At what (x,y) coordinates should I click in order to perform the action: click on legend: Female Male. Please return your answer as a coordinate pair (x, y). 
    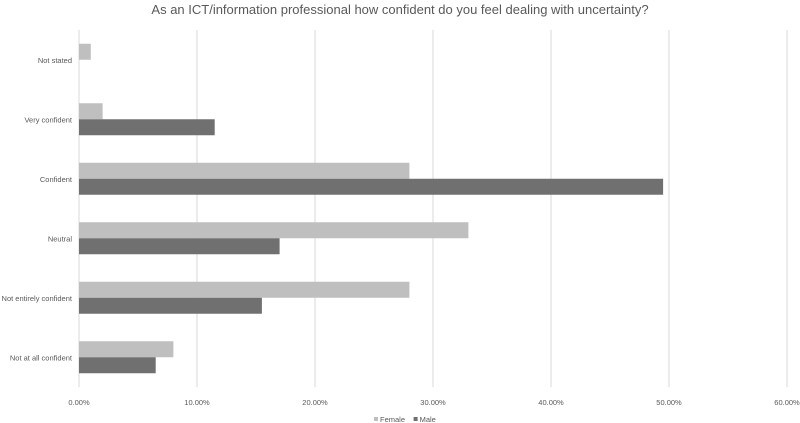
    Looking at the image, I should click on (405, 419).